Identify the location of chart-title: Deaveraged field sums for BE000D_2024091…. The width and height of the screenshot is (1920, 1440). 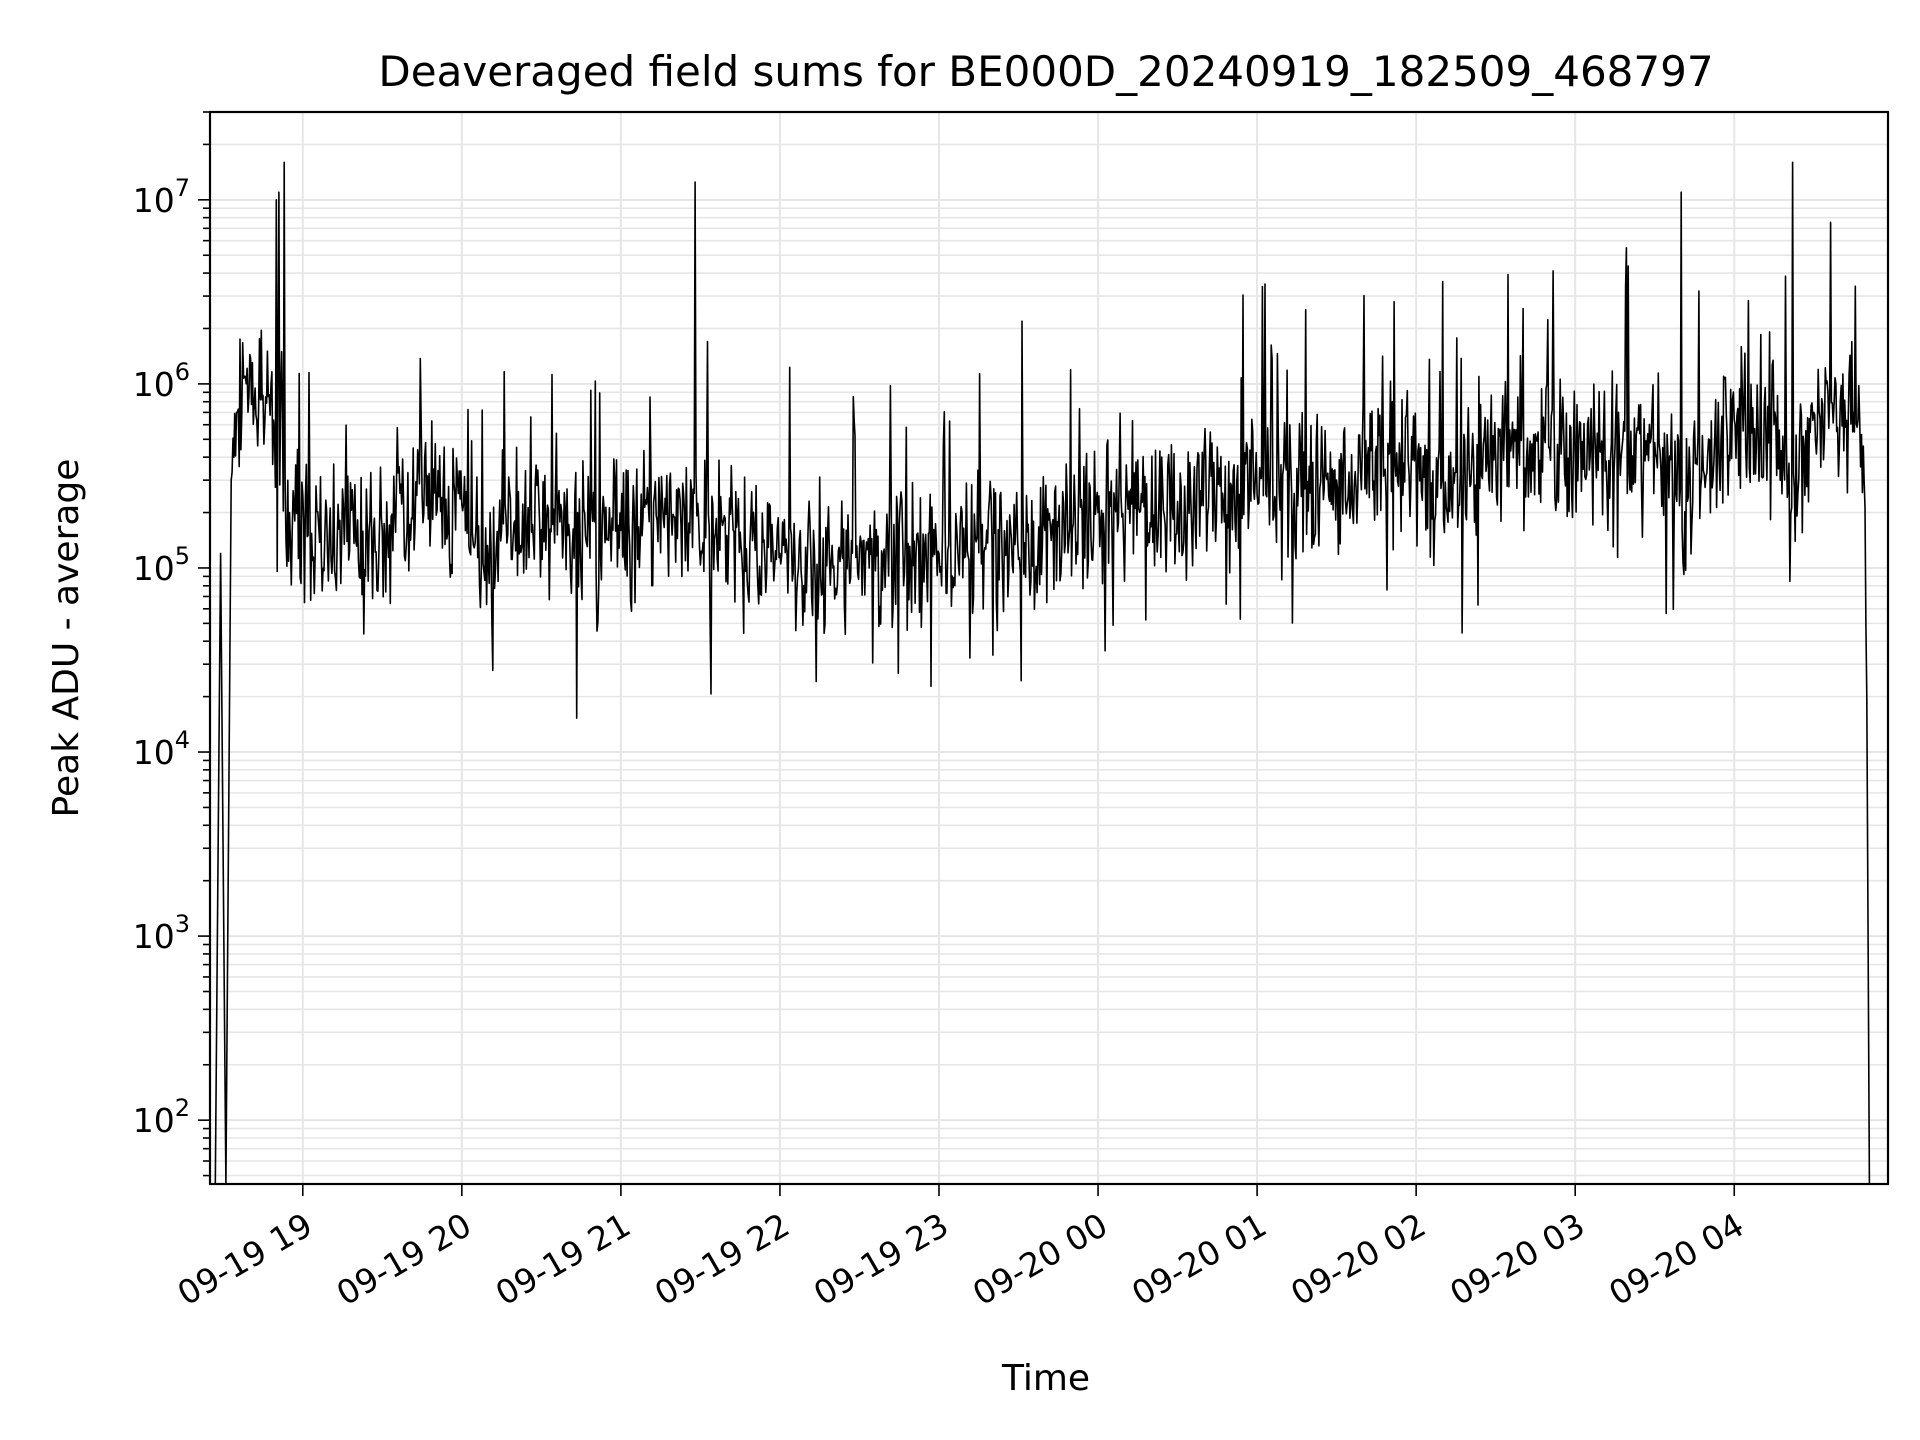
(1045, 71).